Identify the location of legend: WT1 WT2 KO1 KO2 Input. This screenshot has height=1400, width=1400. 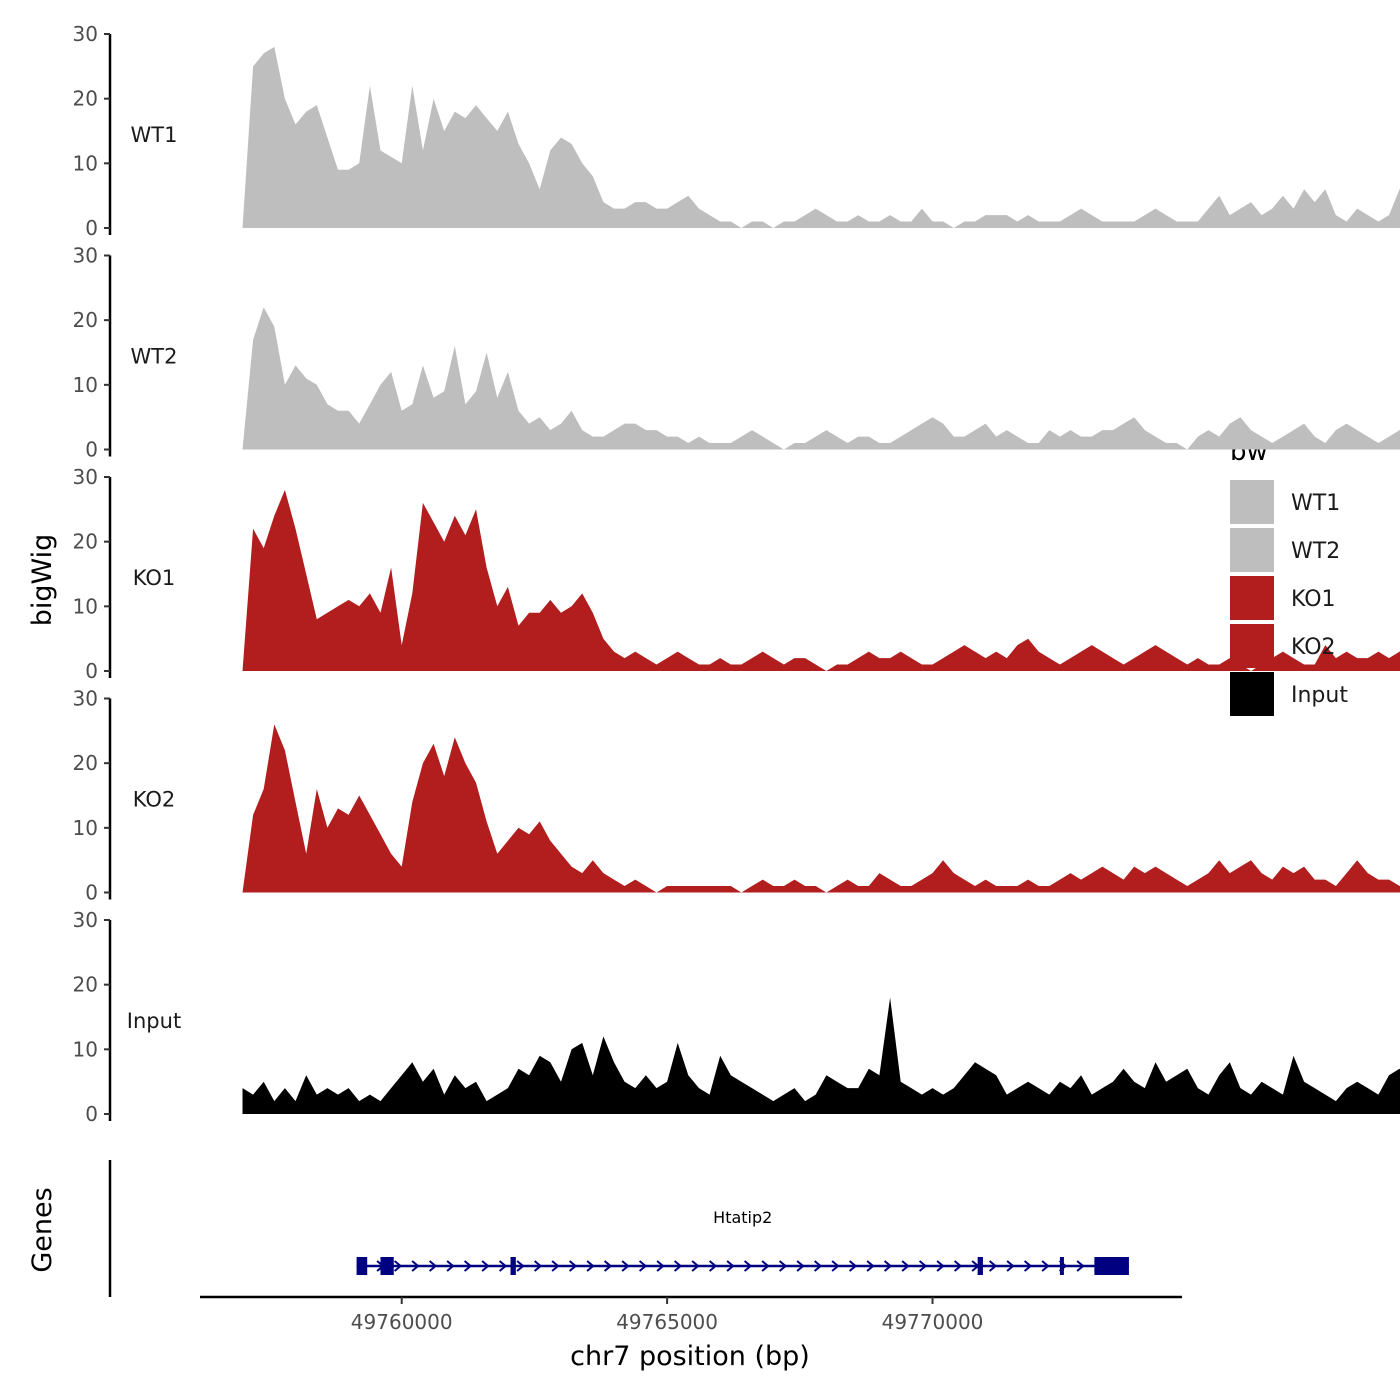
(1289, 598).